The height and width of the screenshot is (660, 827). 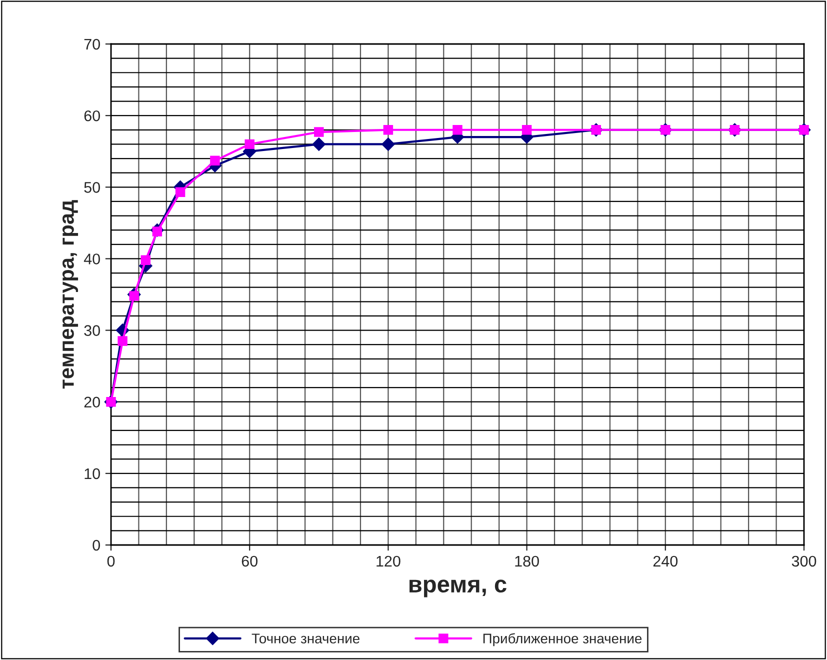 What do you see at coordinates (92, 474) in the screenshot?
I see `y-tick-label: 10` at bounding box center [92, 474].